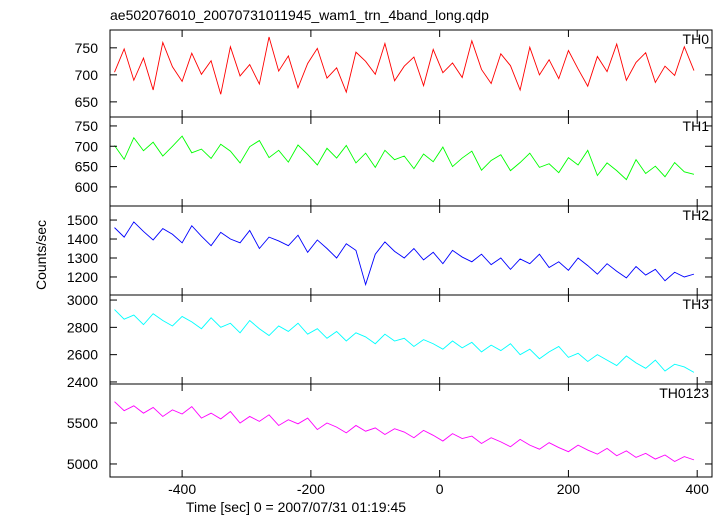 This screenshot has width=724, height=521. What do you see at coordinates (82, 277) in the screenshot?
I see `y-tick-label: 1200` at bounding box center [82, 277].